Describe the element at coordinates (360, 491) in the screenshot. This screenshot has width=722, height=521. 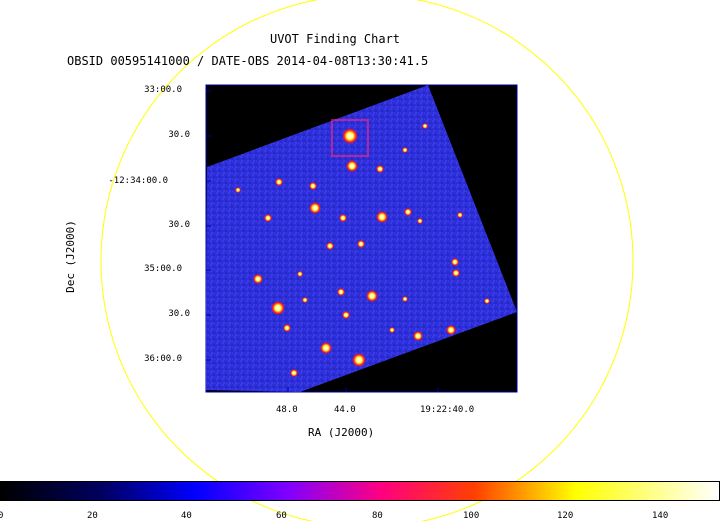
I see `colorbar` at that location.